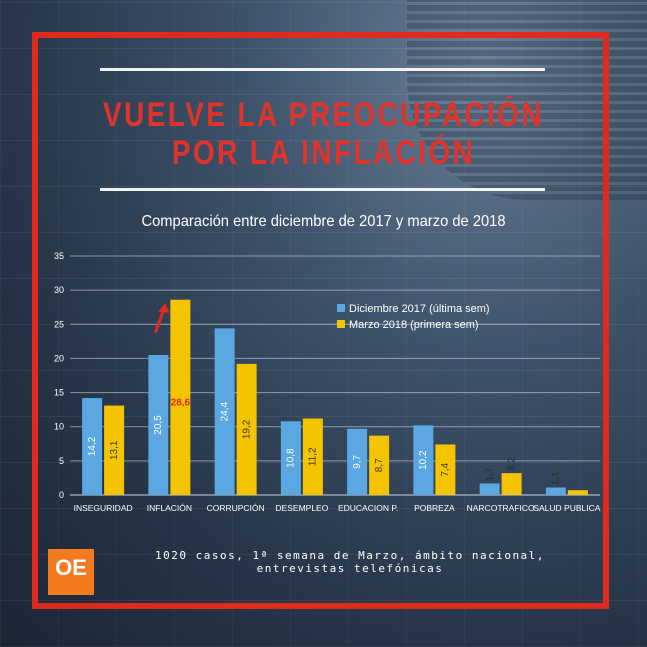 The width and height of the screenshot is (647, 647). Describe the element at coordinates (71, 567) in the screenshot. I see `brand-logo-text: OE` at that location.